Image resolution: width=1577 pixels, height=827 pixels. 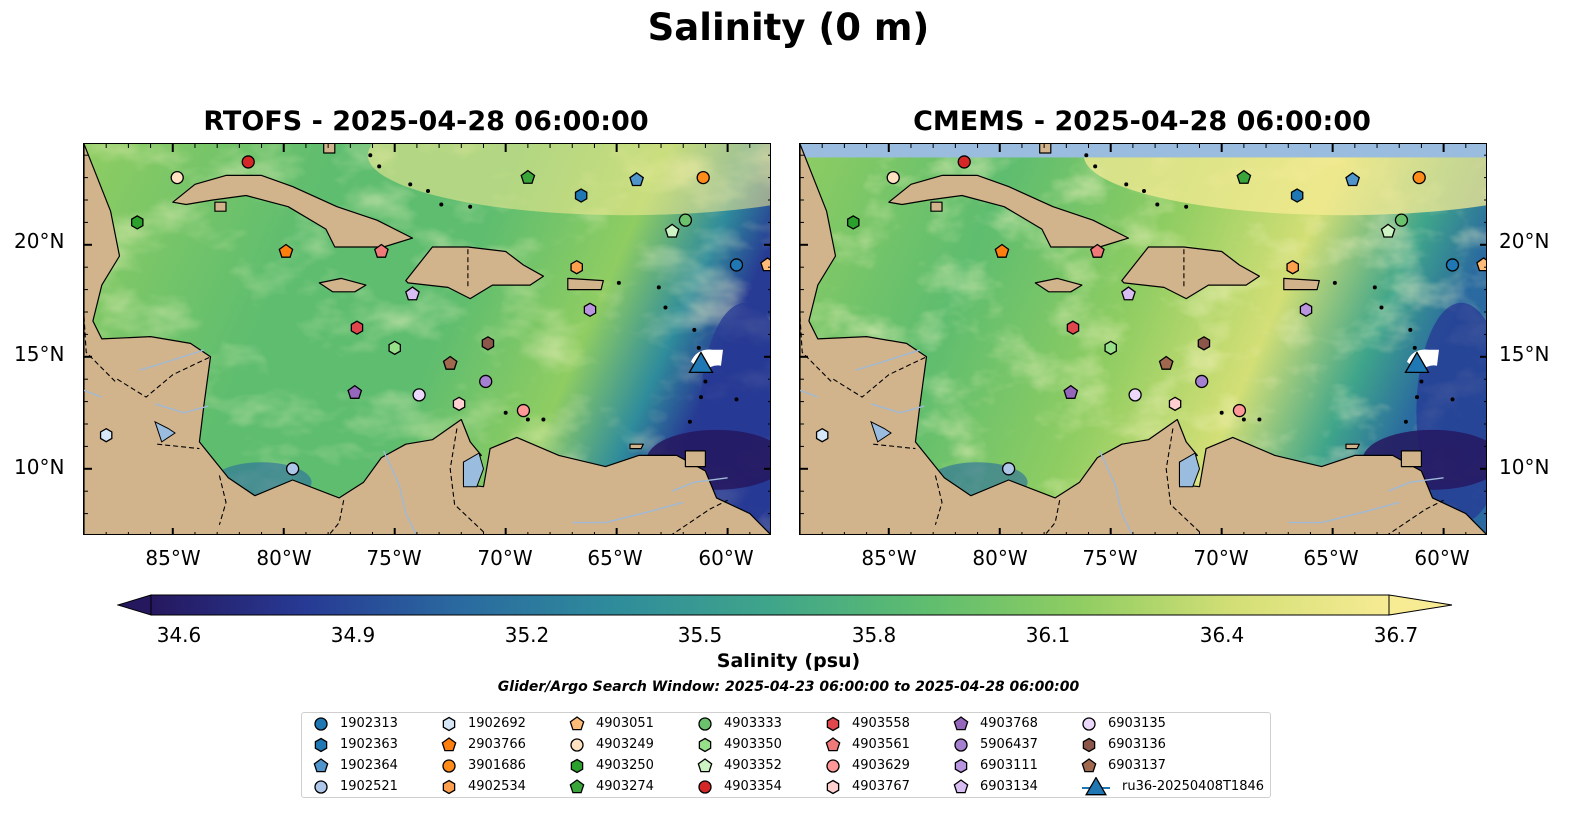 I want to click on legend-glider-icon, so click(x=1096, y=785).